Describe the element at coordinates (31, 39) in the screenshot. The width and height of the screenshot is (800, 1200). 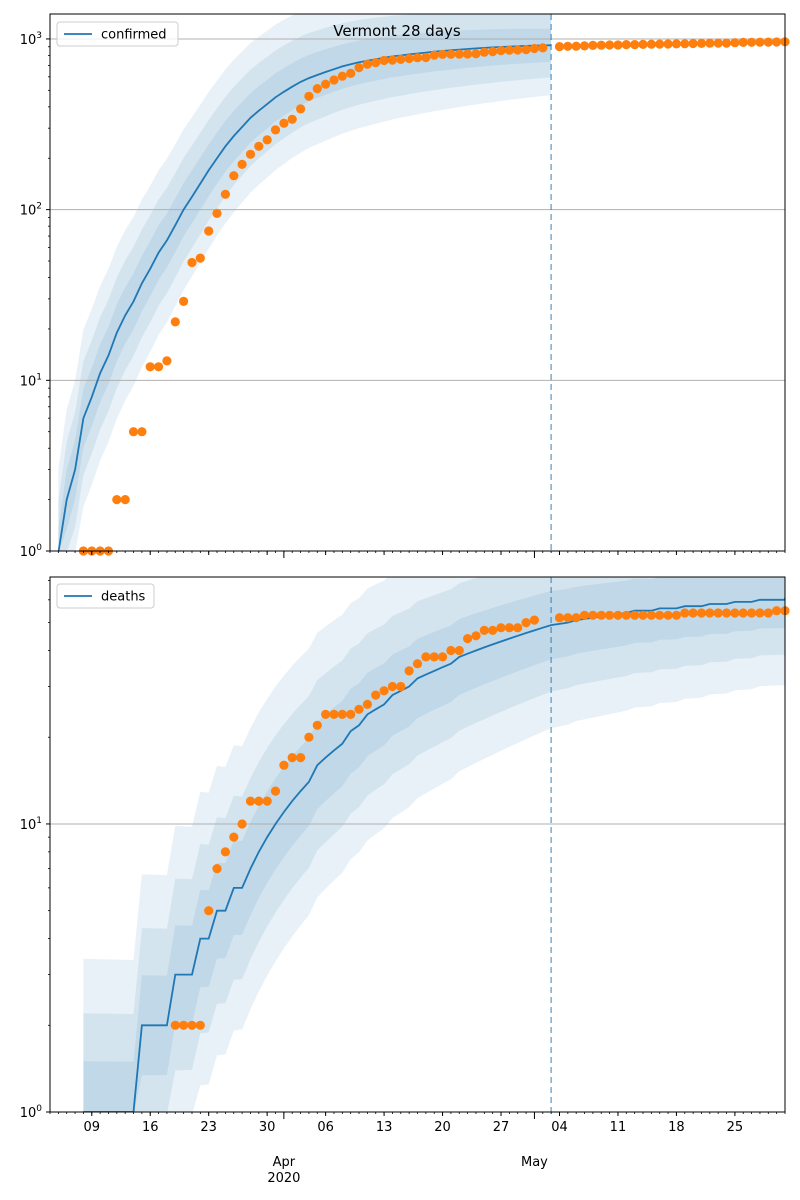
I see `confirmed-y-tick-label: 10³` at that location.